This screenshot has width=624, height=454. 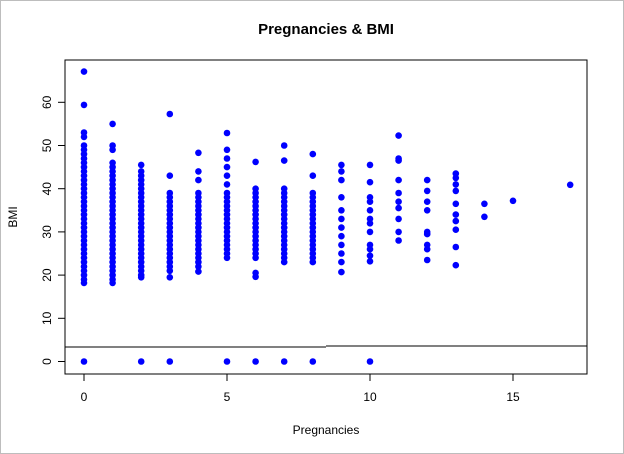 I want to click on y-tick-label: 30, so click(x=47, y=232).